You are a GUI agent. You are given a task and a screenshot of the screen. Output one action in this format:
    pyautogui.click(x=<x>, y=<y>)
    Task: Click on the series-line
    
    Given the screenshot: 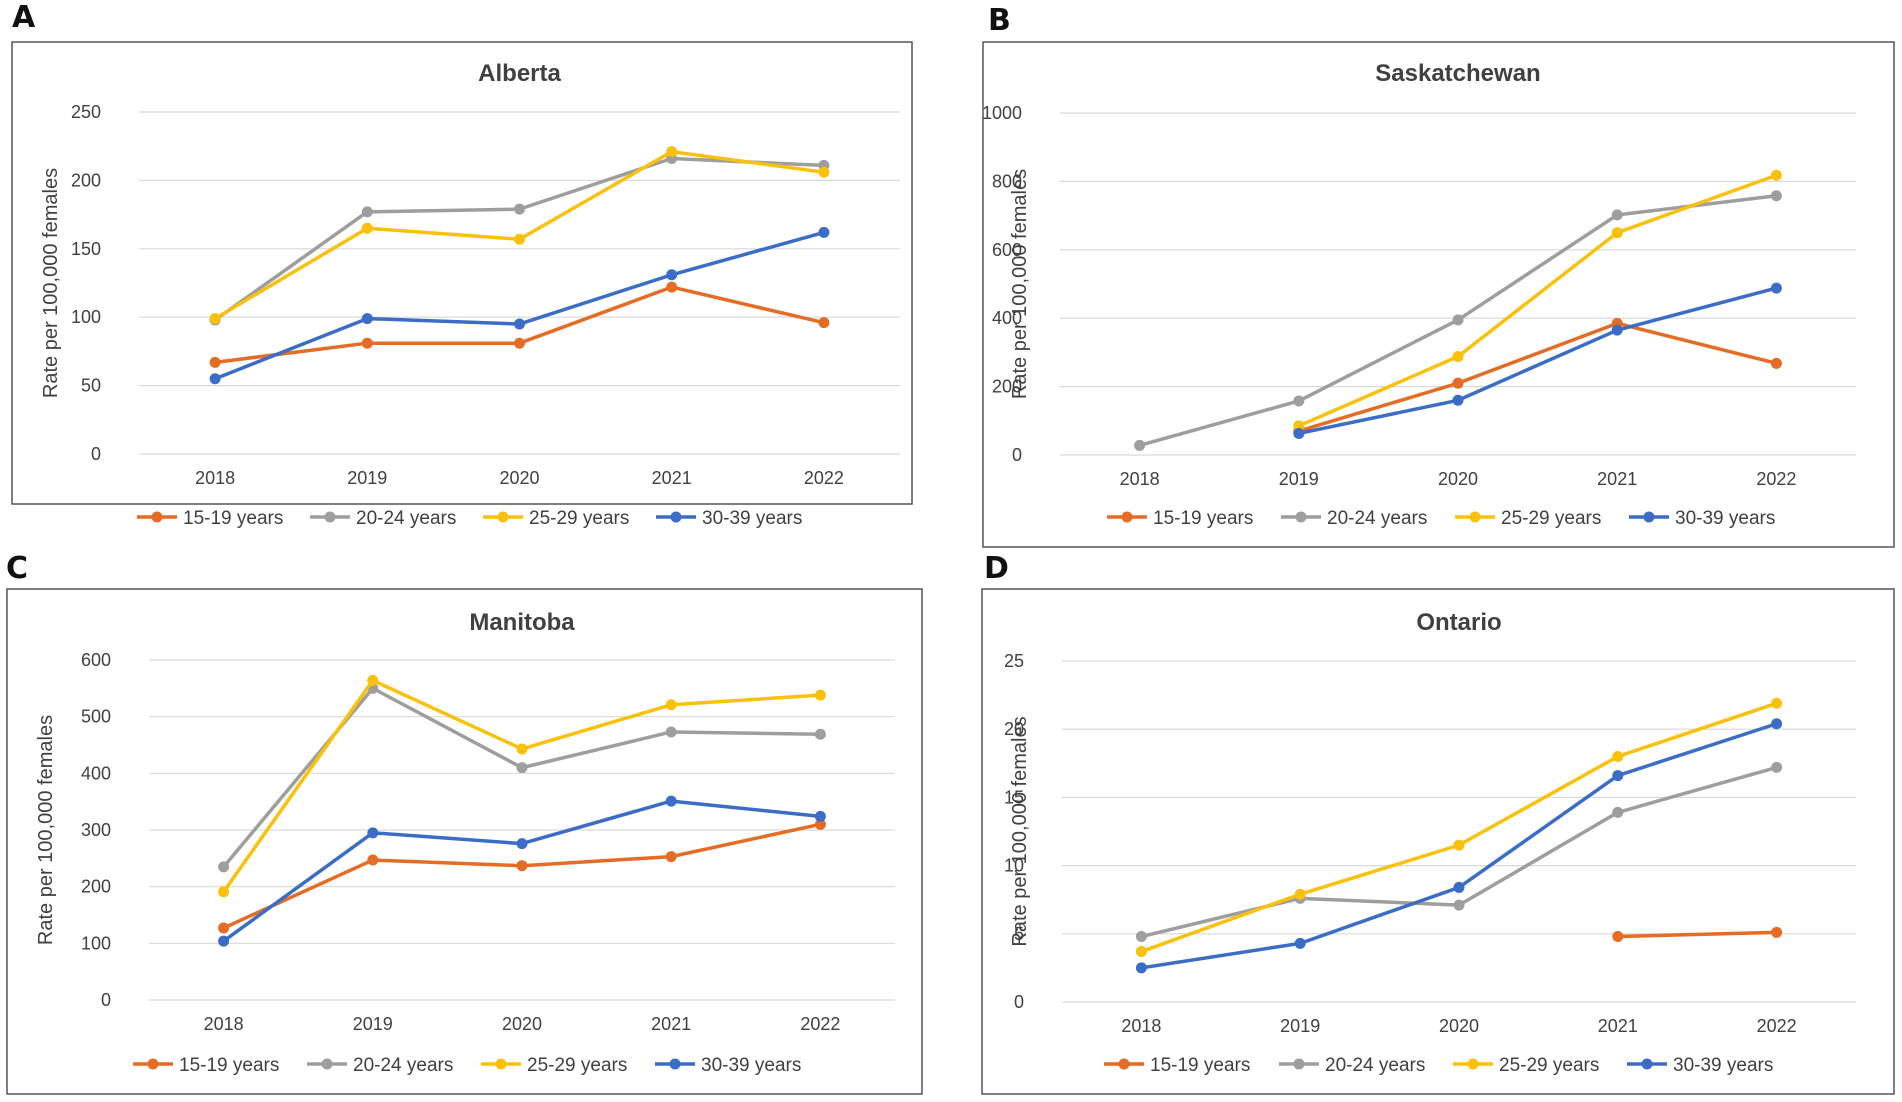 What is the action you would take?
    pyautogui.click(x=1538, y=377)
    